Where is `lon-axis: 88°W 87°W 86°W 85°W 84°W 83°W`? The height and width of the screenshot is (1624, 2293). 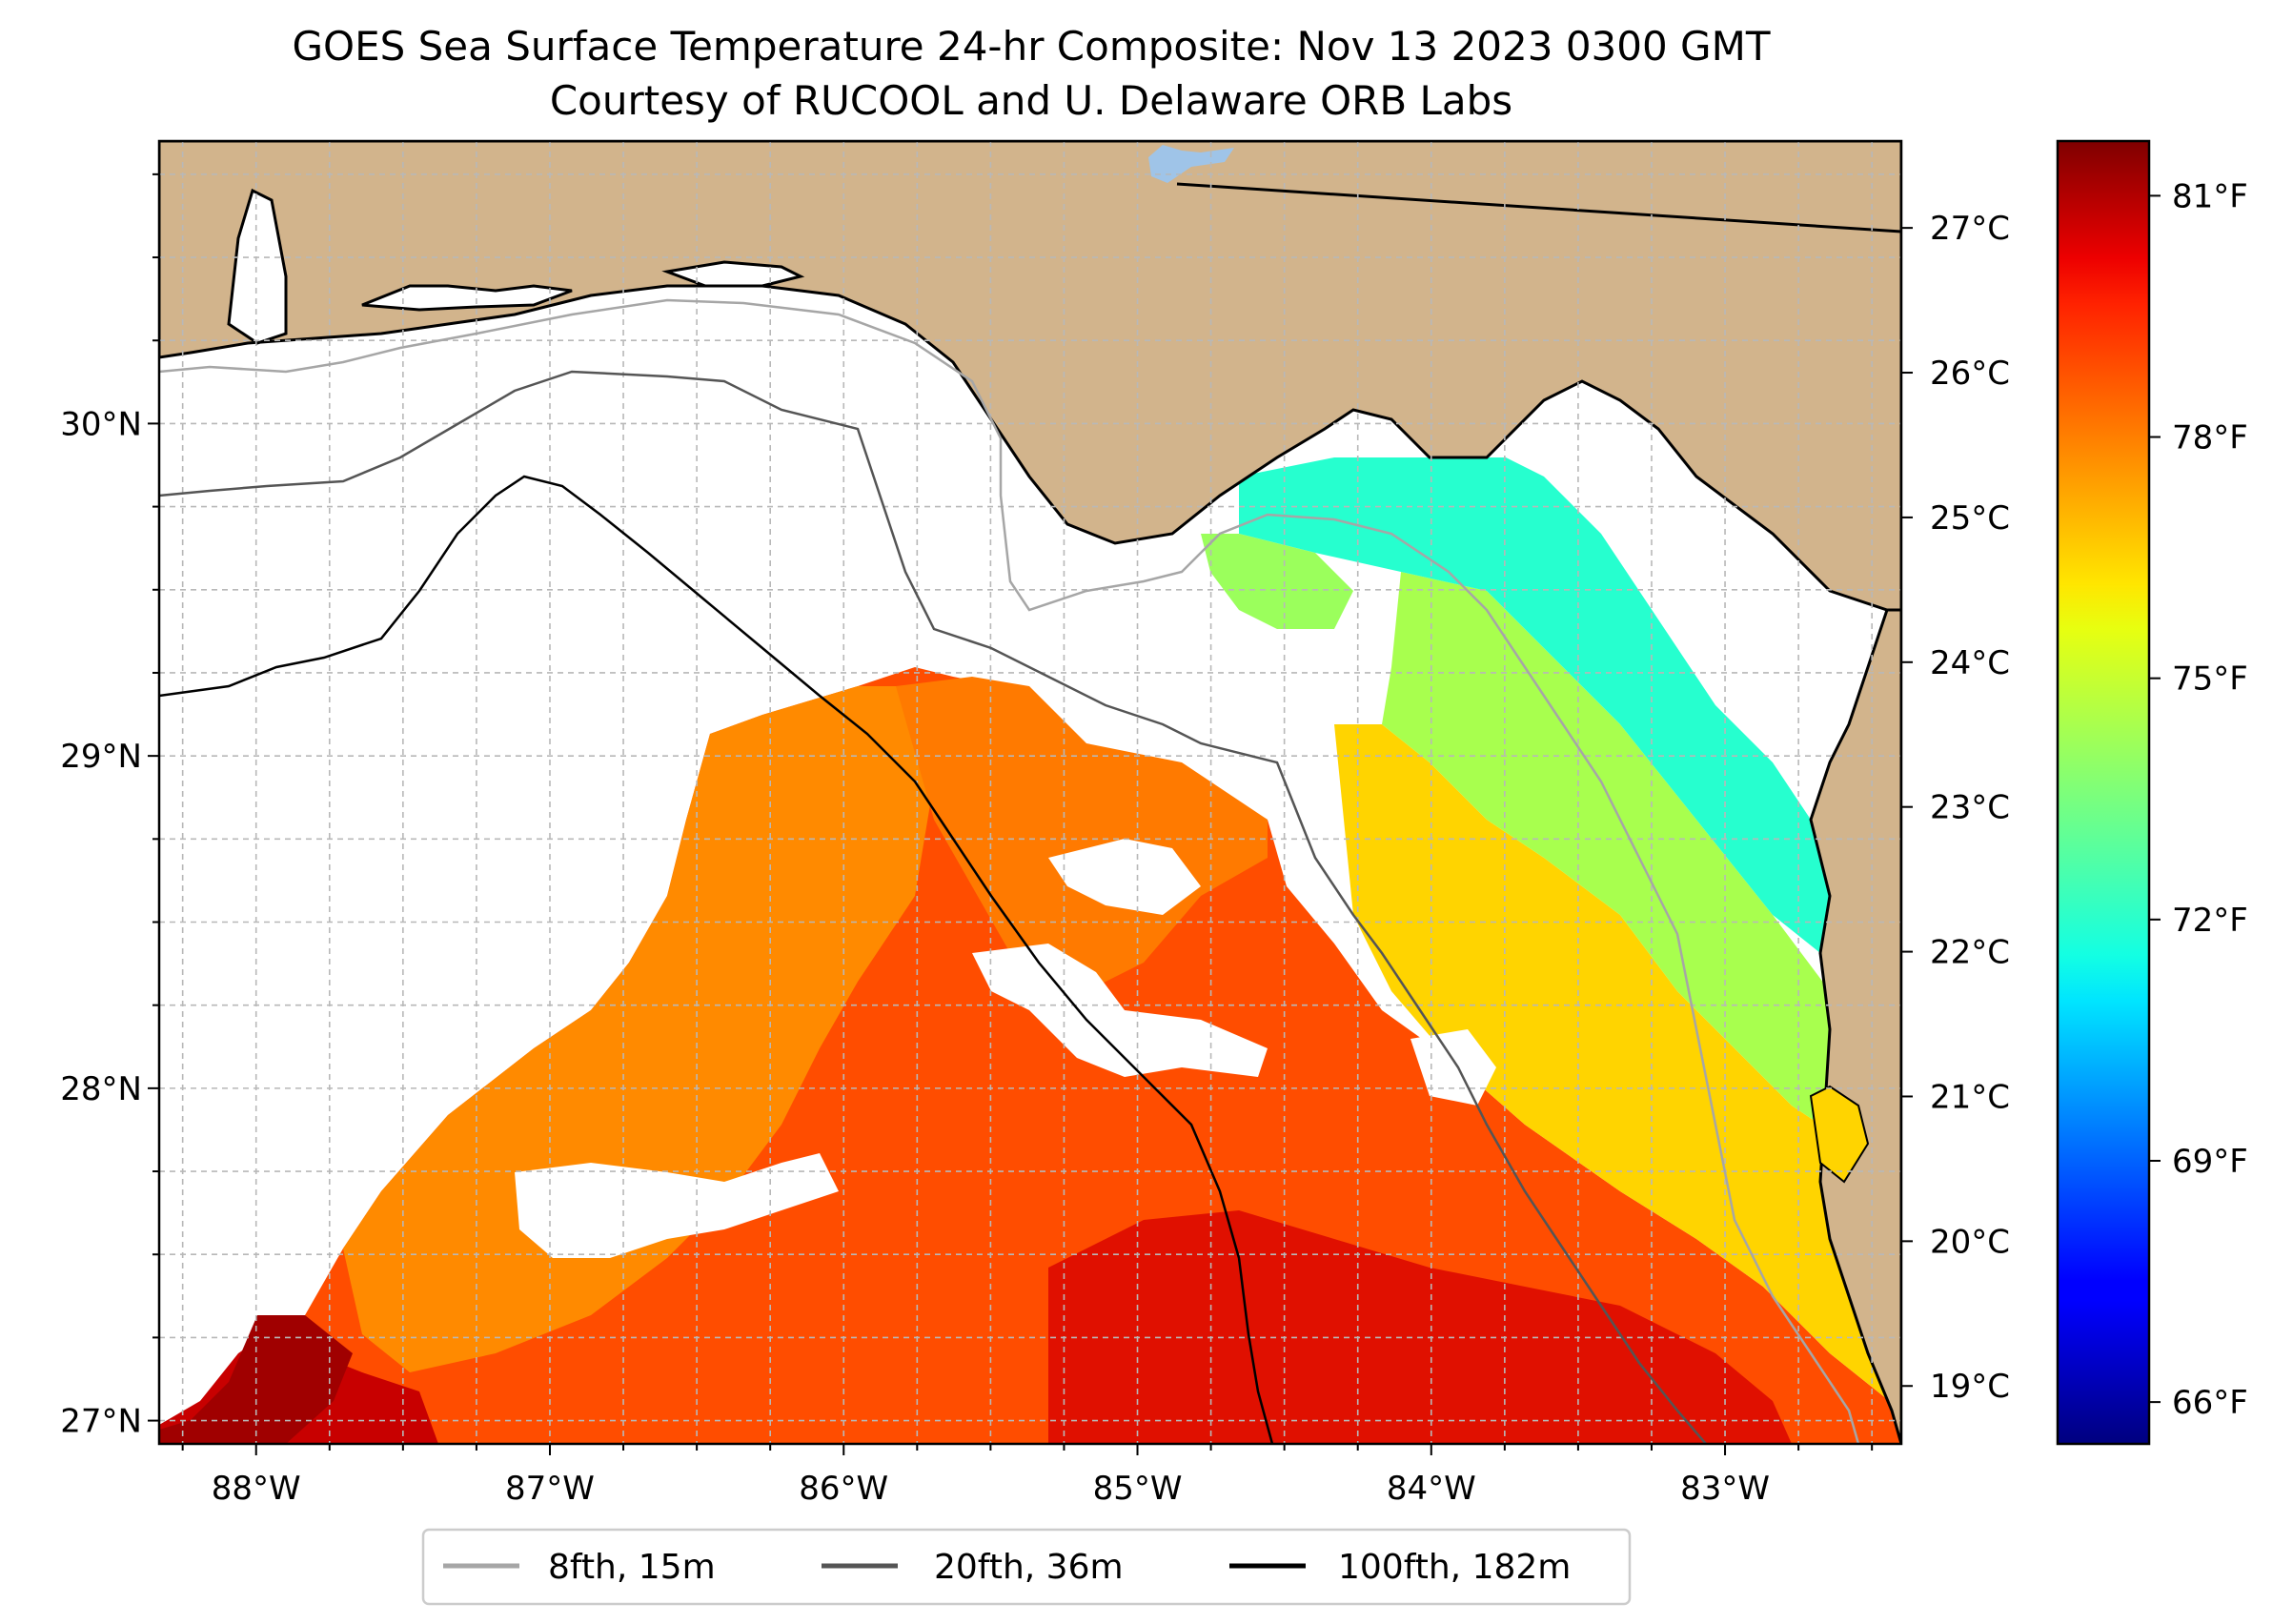 lon-axis: 88°W 87°W 86°W 85°W 84°W 83°W is located at coordinates (1027, 1476).